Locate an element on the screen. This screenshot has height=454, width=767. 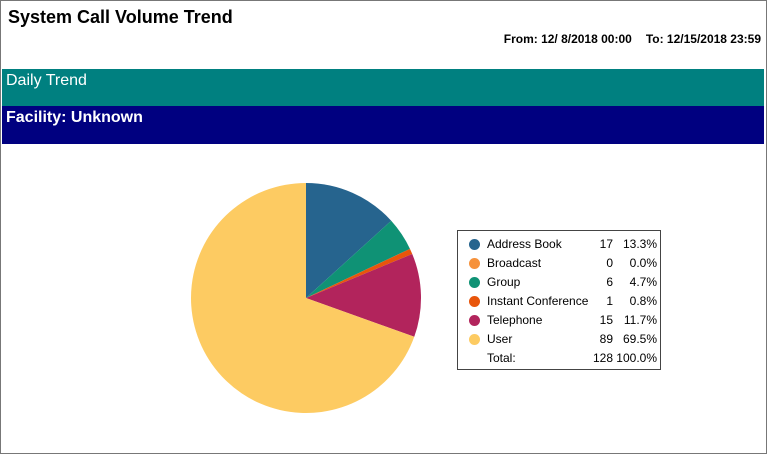
legend-percent-telephone: 11.7% is located at coordinates (640, 320).